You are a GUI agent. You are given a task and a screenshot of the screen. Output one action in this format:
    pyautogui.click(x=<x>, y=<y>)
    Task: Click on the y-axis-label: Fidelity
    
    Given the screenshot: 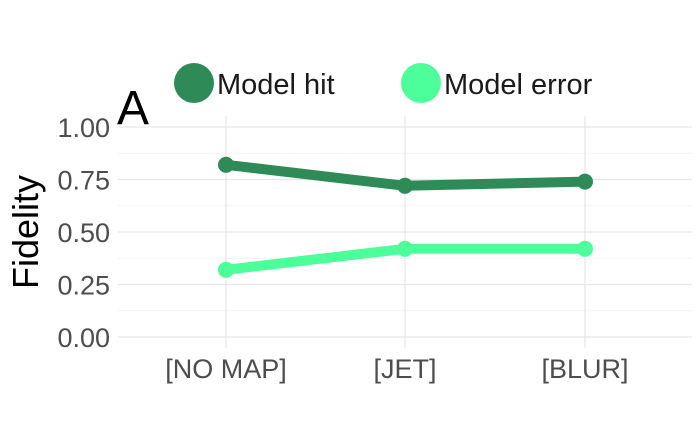 What is the action you would take?
    pyautogui.click(x=25, y=232)
    